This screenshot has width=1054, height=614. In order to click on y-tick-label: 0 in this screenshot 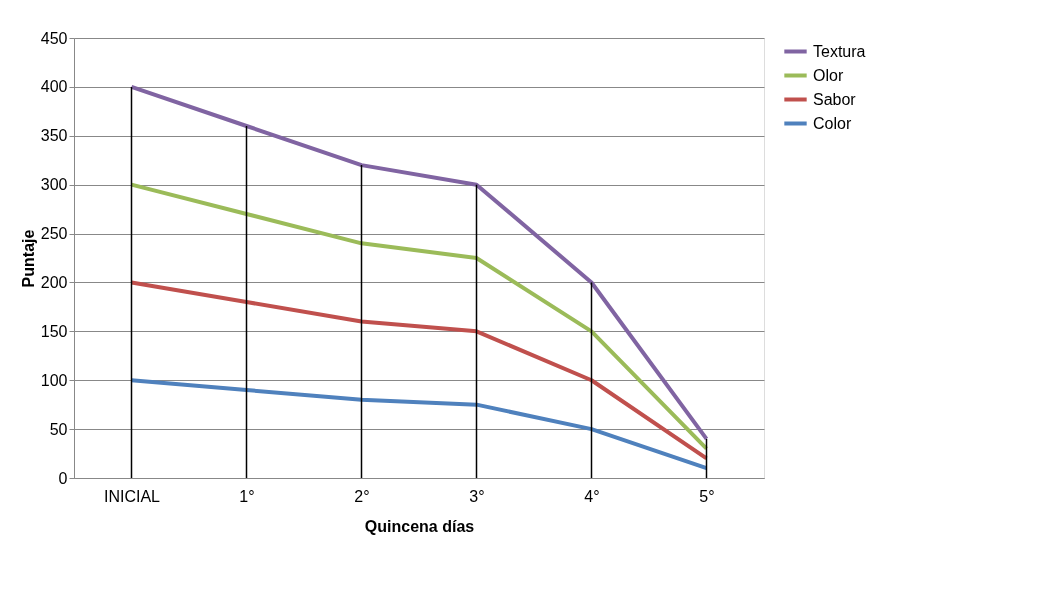, I will do `click(63, 478)`.